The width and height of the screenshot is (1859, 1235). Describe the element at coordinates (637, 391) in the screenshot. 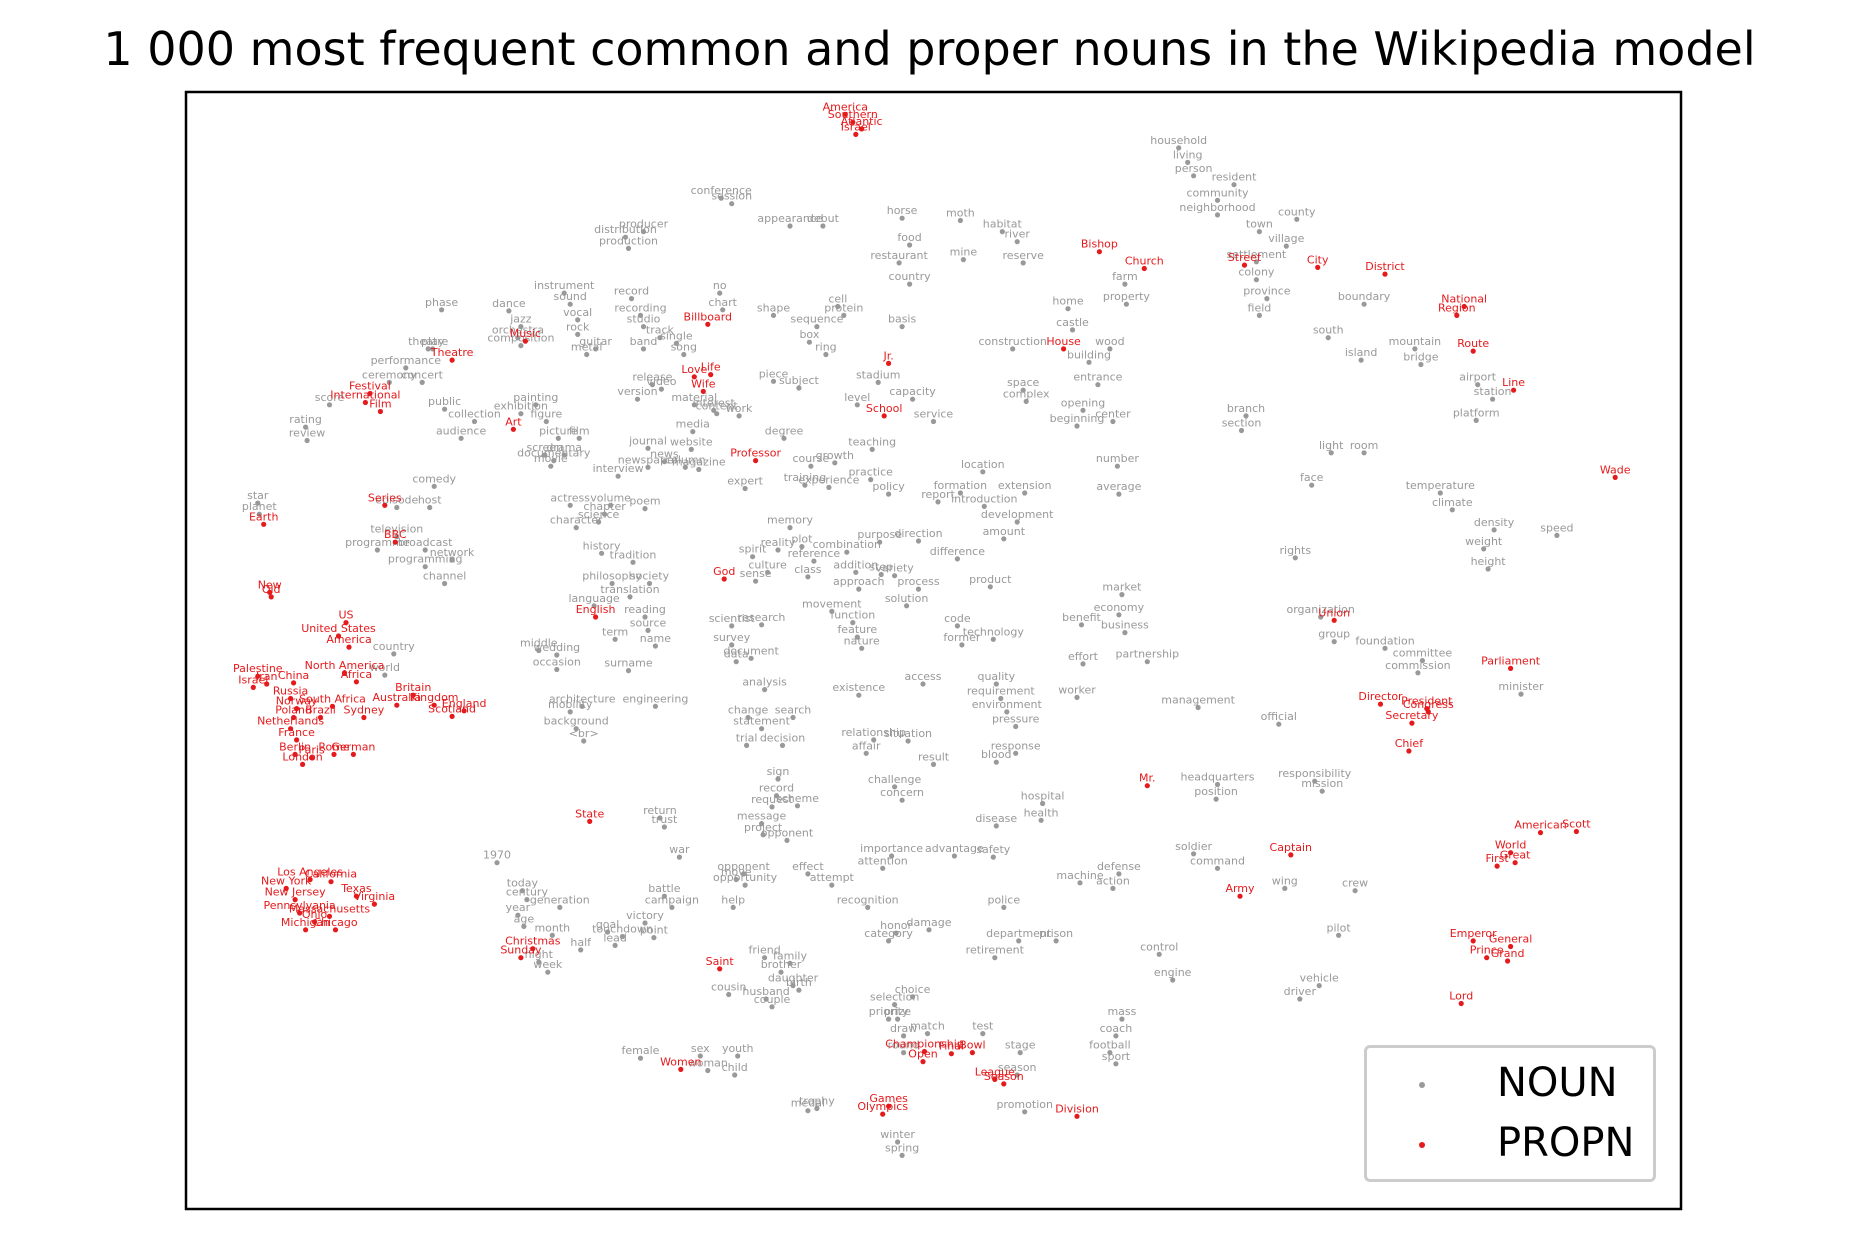

I see `noun-point-label: version` at that location.